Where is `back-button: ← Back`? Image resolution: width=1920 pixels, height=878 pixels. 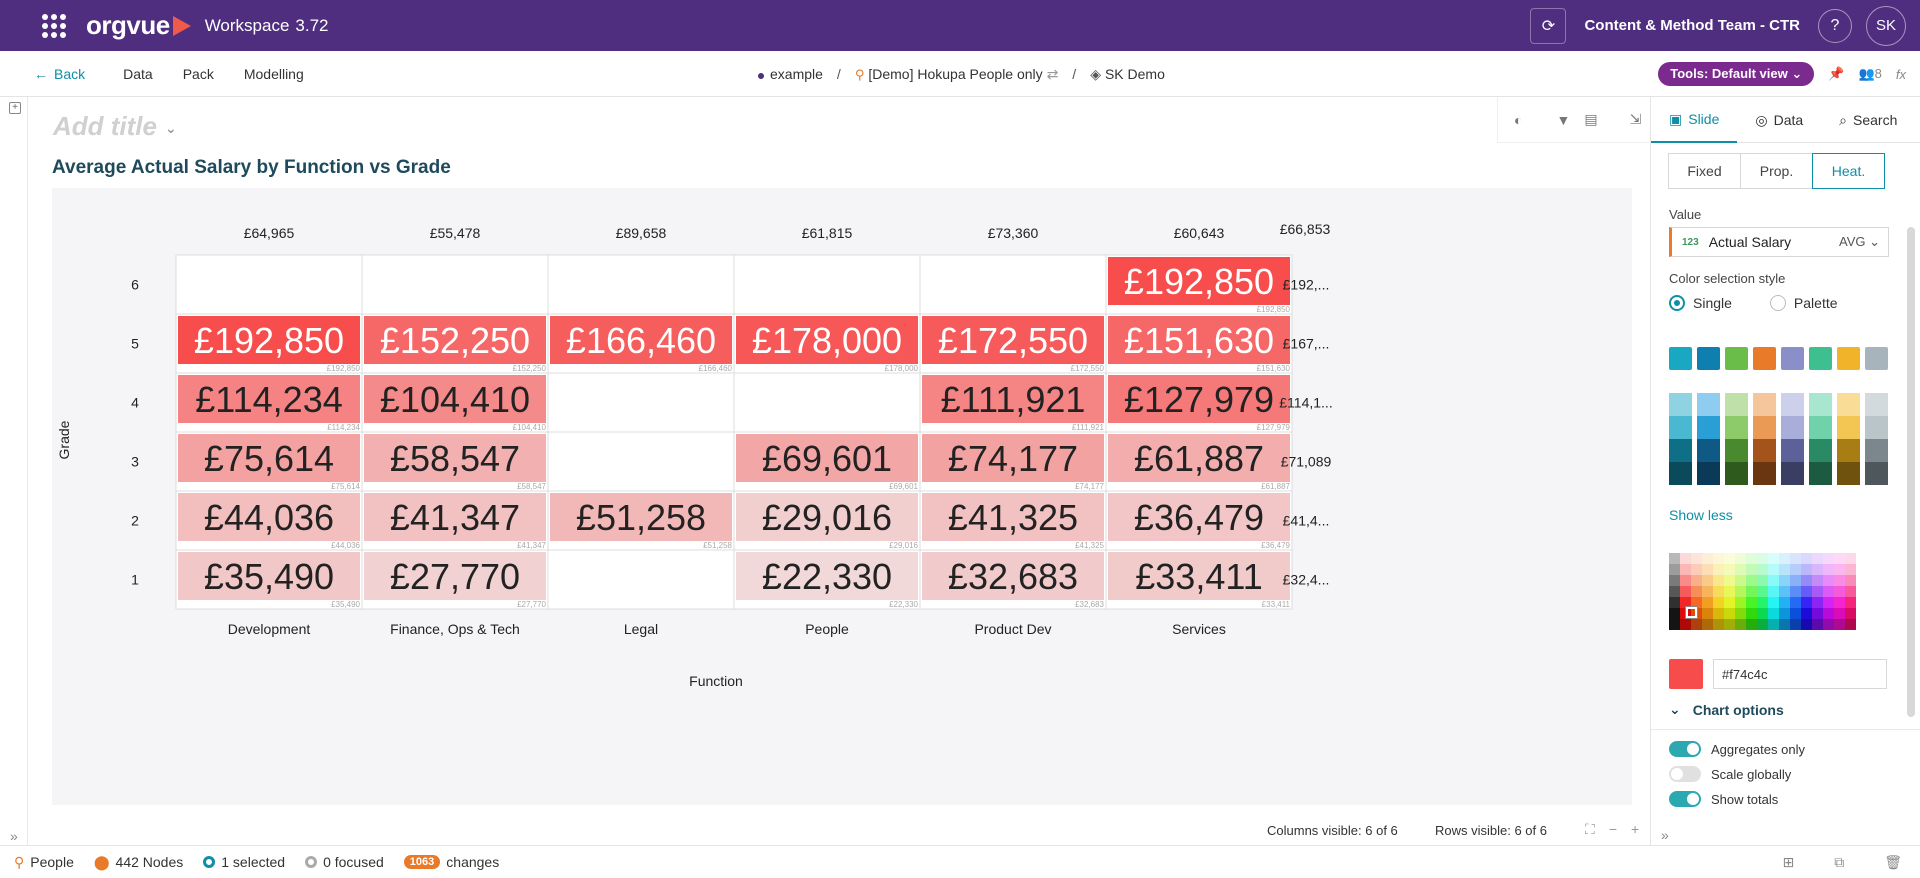
back-button: ← Back is located at coordinates (60, 73).